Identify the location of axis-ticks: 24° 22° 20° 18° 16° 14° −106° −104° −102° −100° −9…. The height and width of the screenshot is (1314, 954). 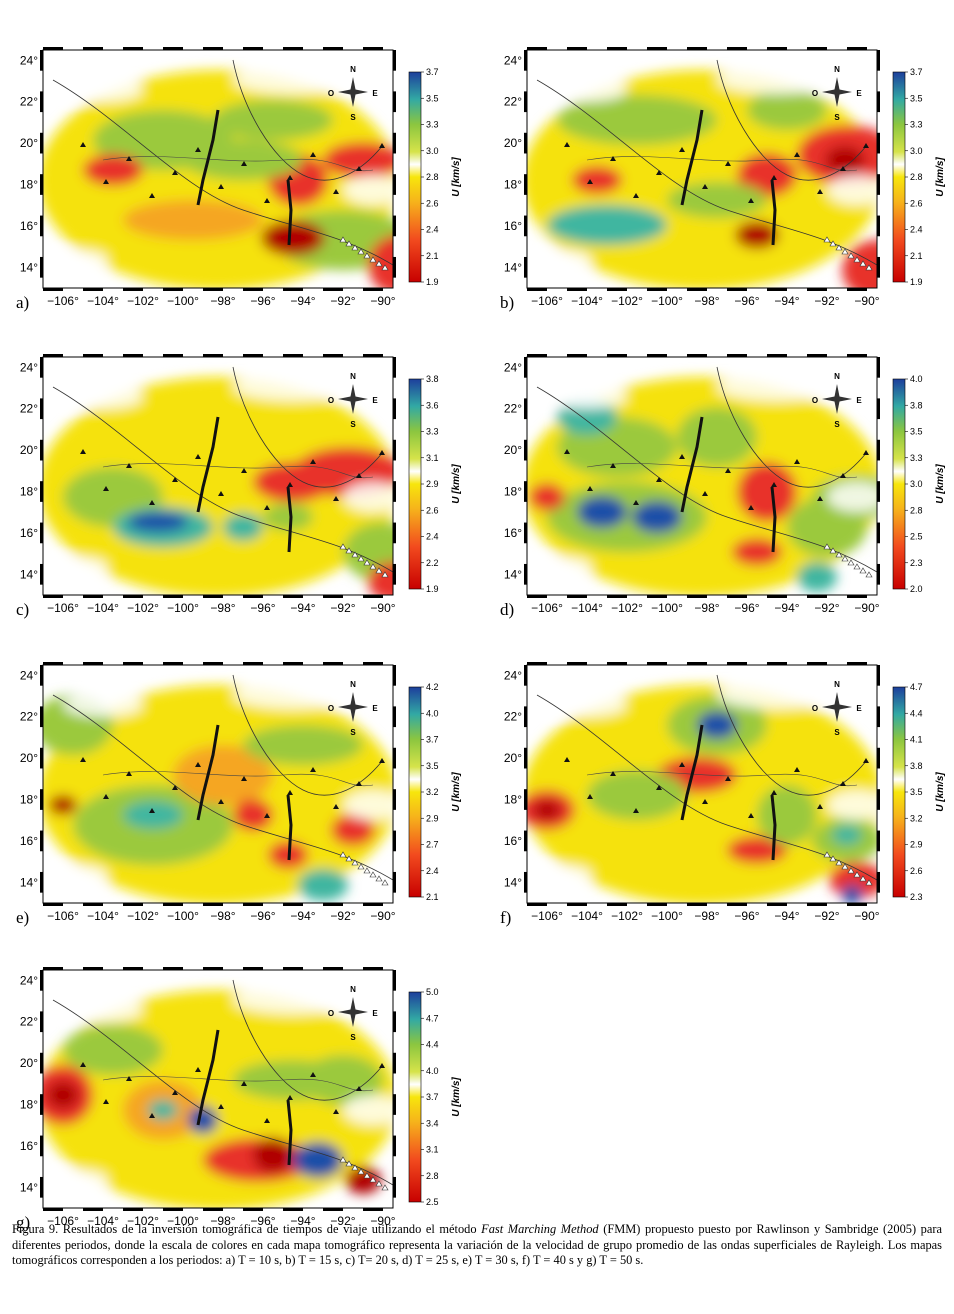
(208, 795).